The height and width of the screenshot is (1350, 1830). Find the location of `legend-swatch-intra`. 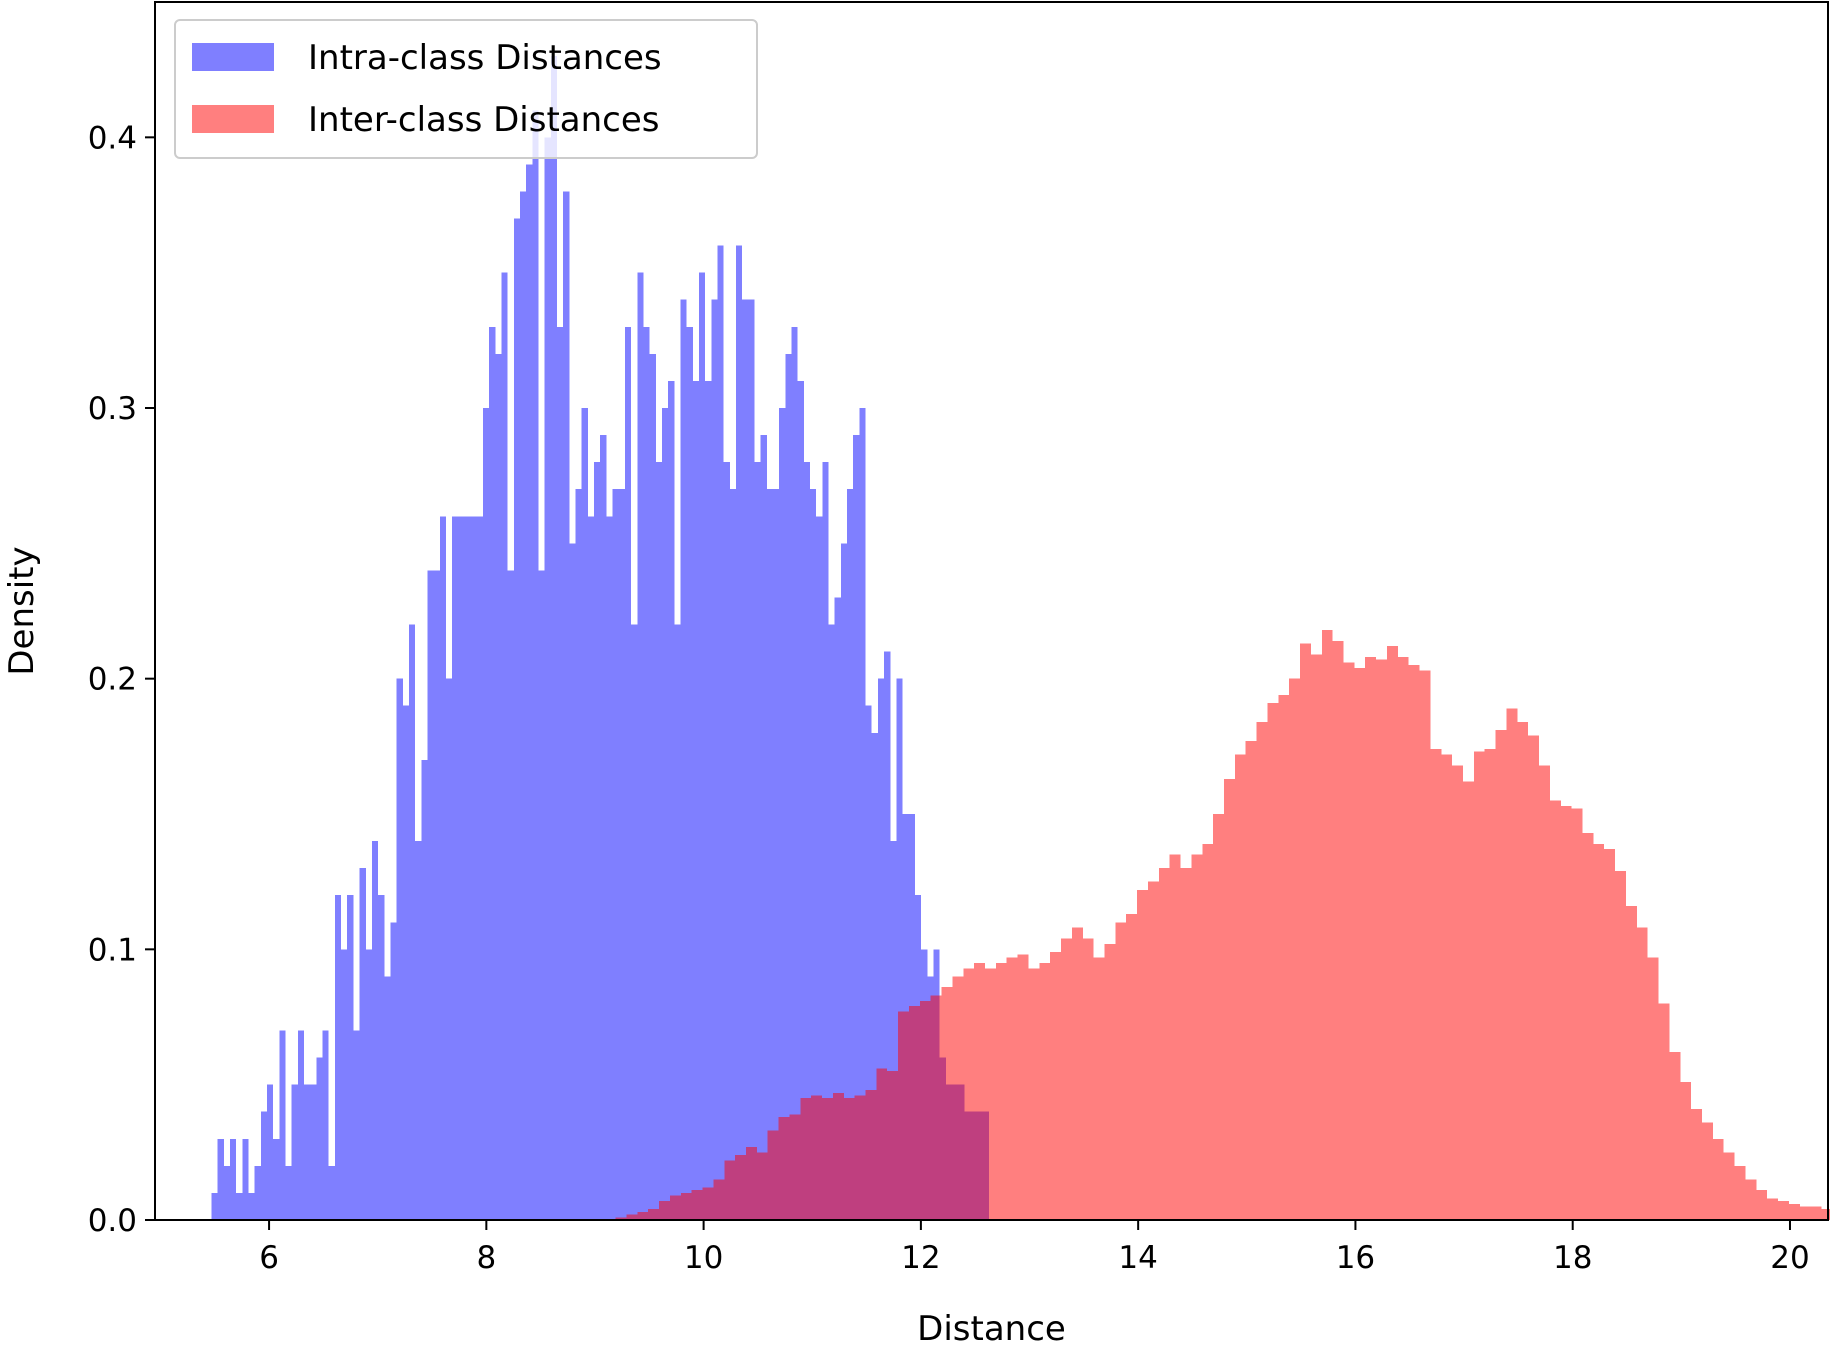

legend-swatch-intra is located at coordinates (233, 57).